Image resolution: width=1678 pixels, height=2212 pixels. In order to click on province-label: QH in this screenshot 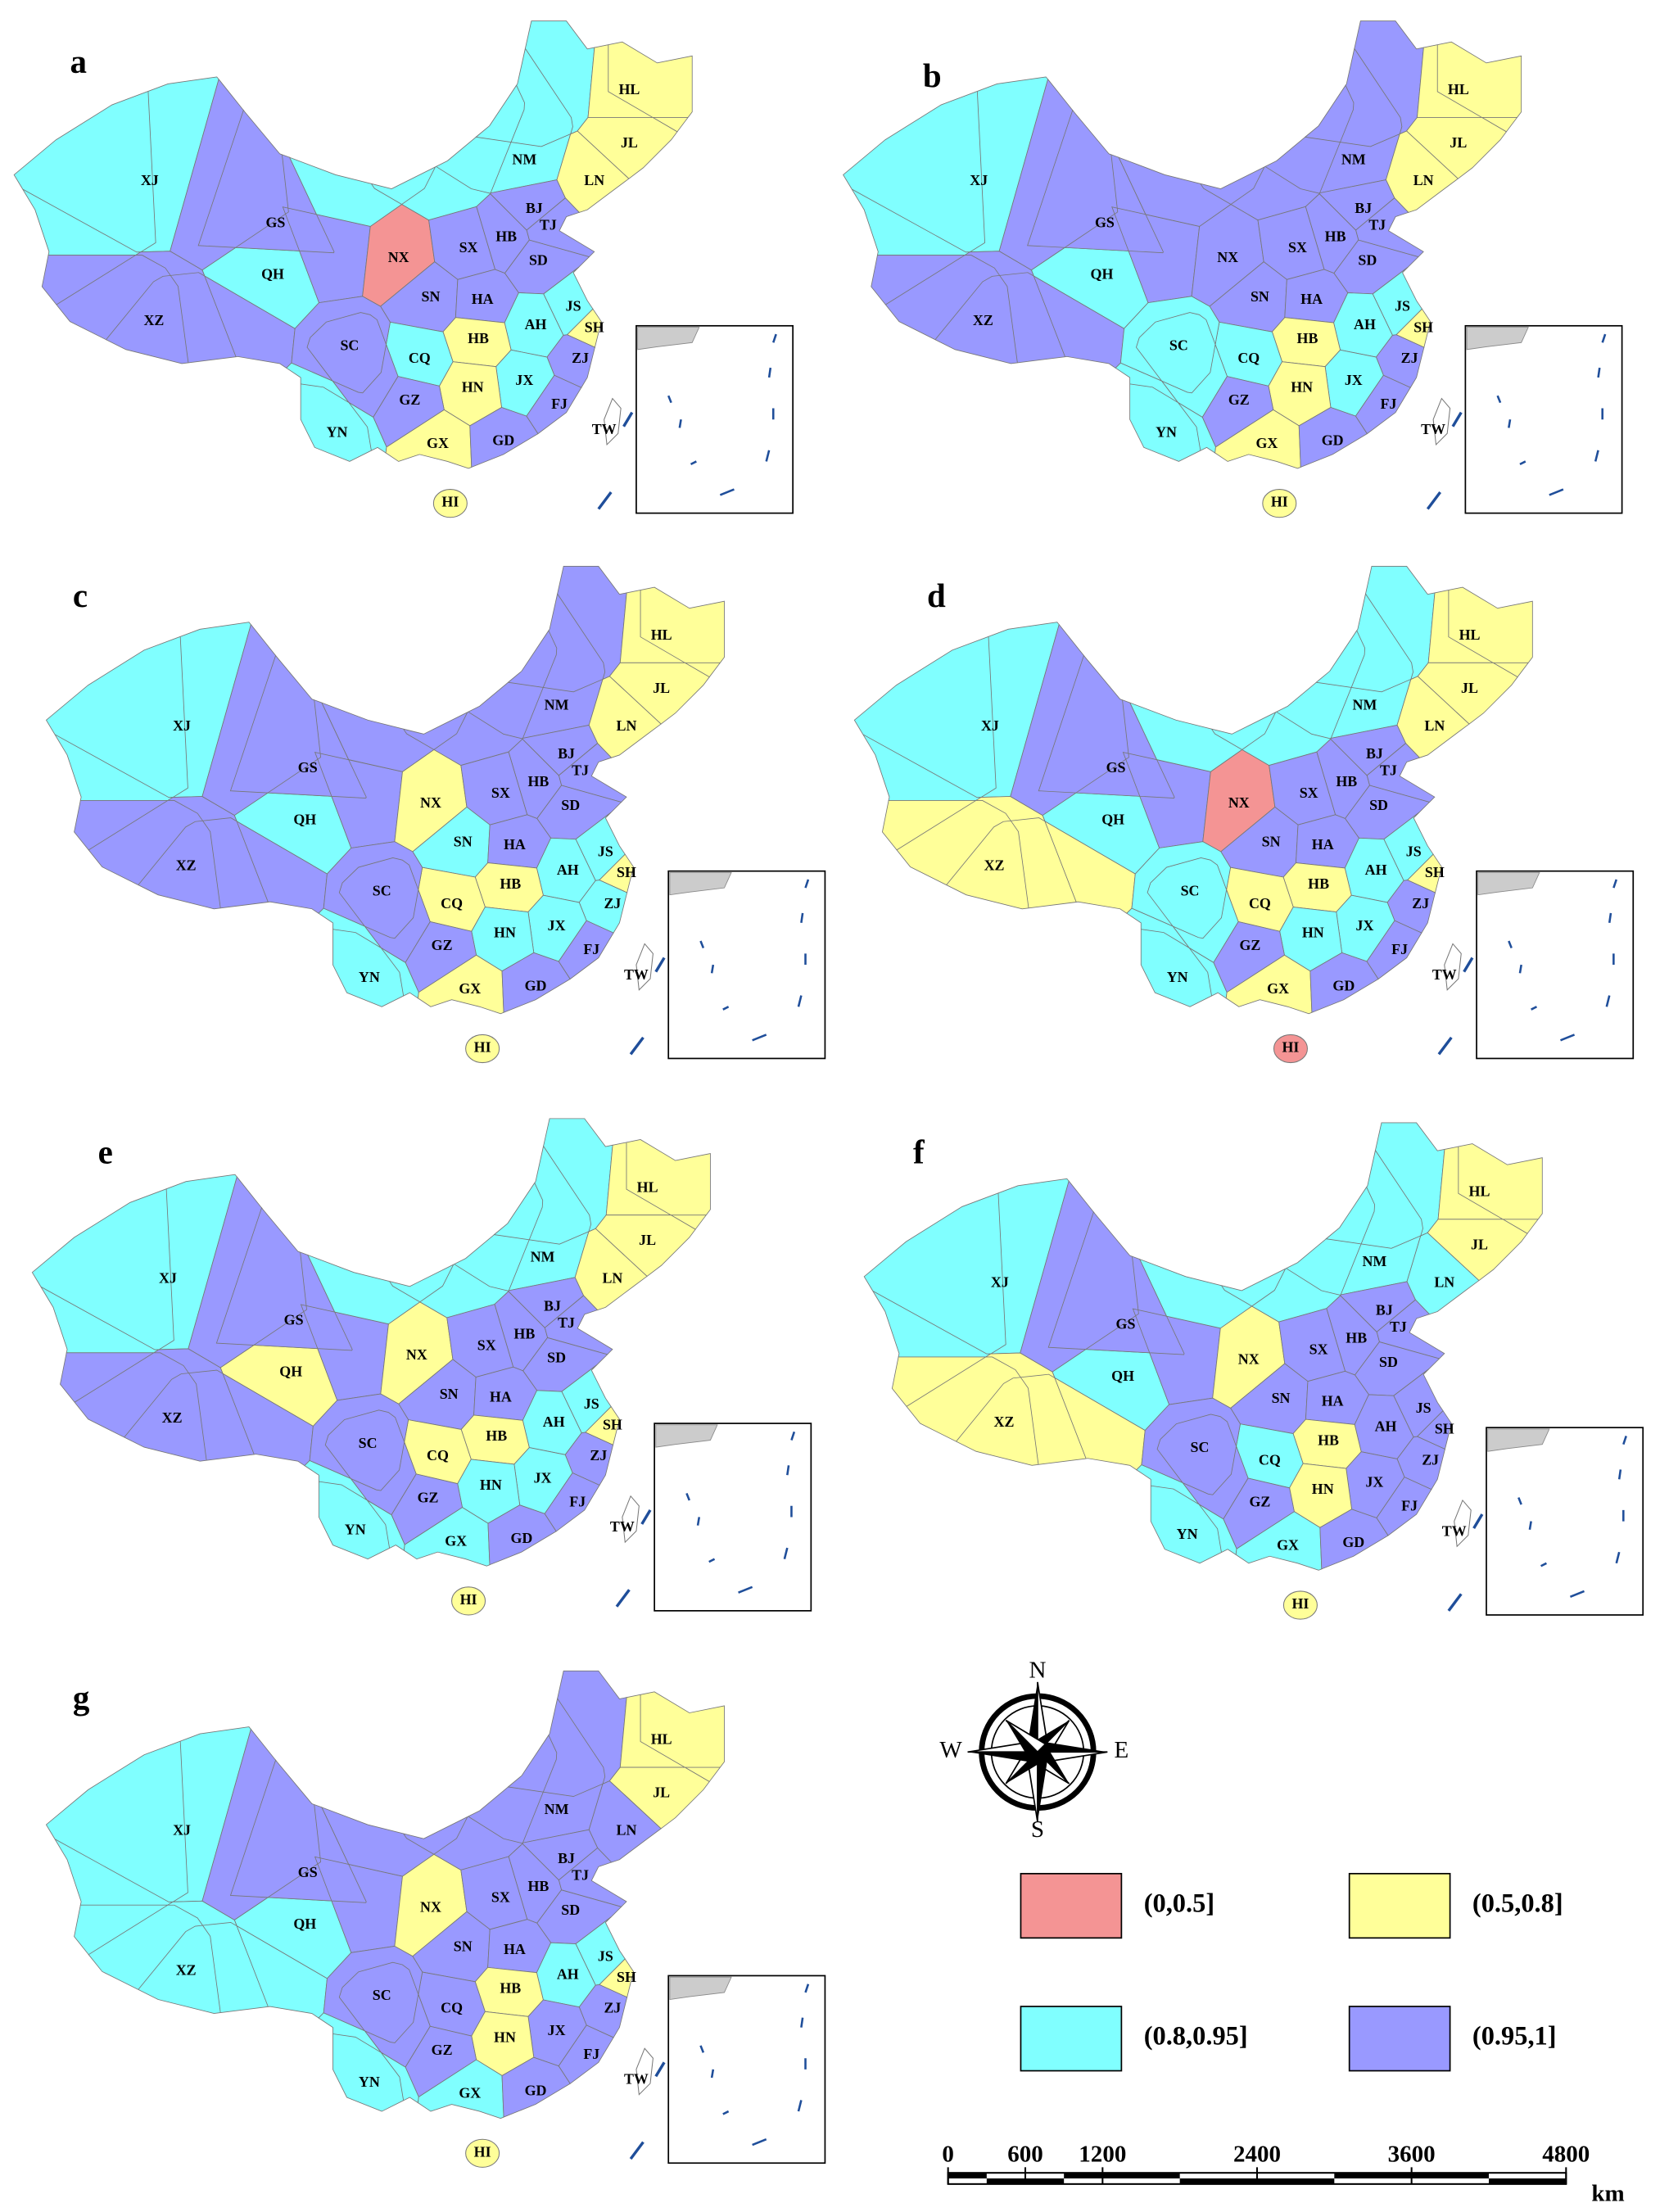, I will do `click(1112, 819)`.